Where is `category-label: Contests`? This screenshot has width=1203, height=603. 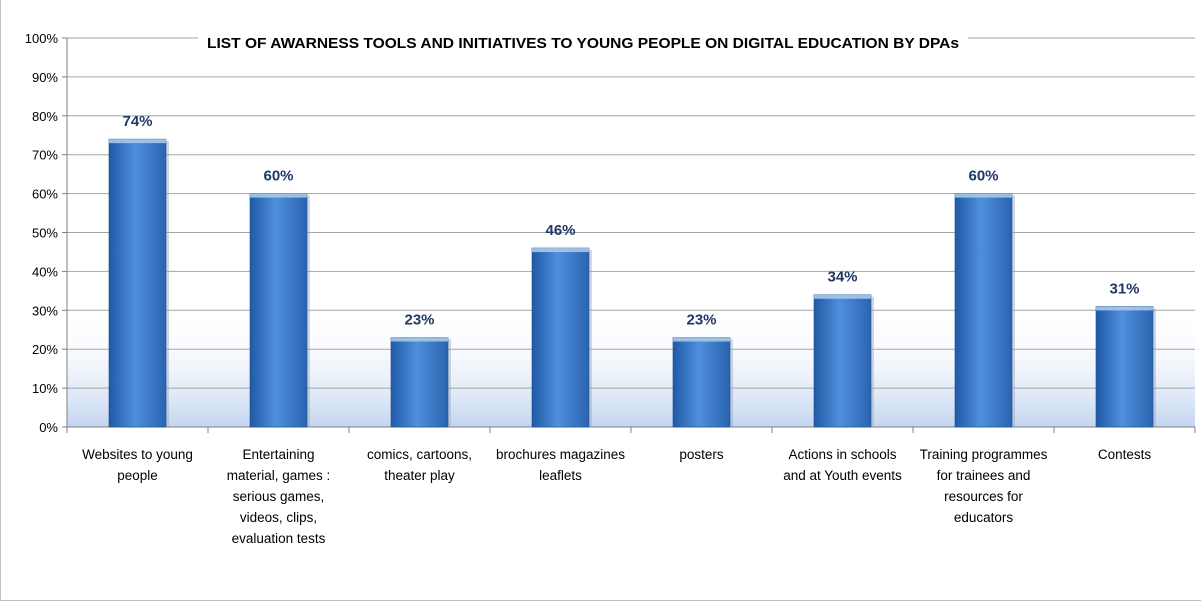 category-label: Contests is located at coordinates (1125, 454).